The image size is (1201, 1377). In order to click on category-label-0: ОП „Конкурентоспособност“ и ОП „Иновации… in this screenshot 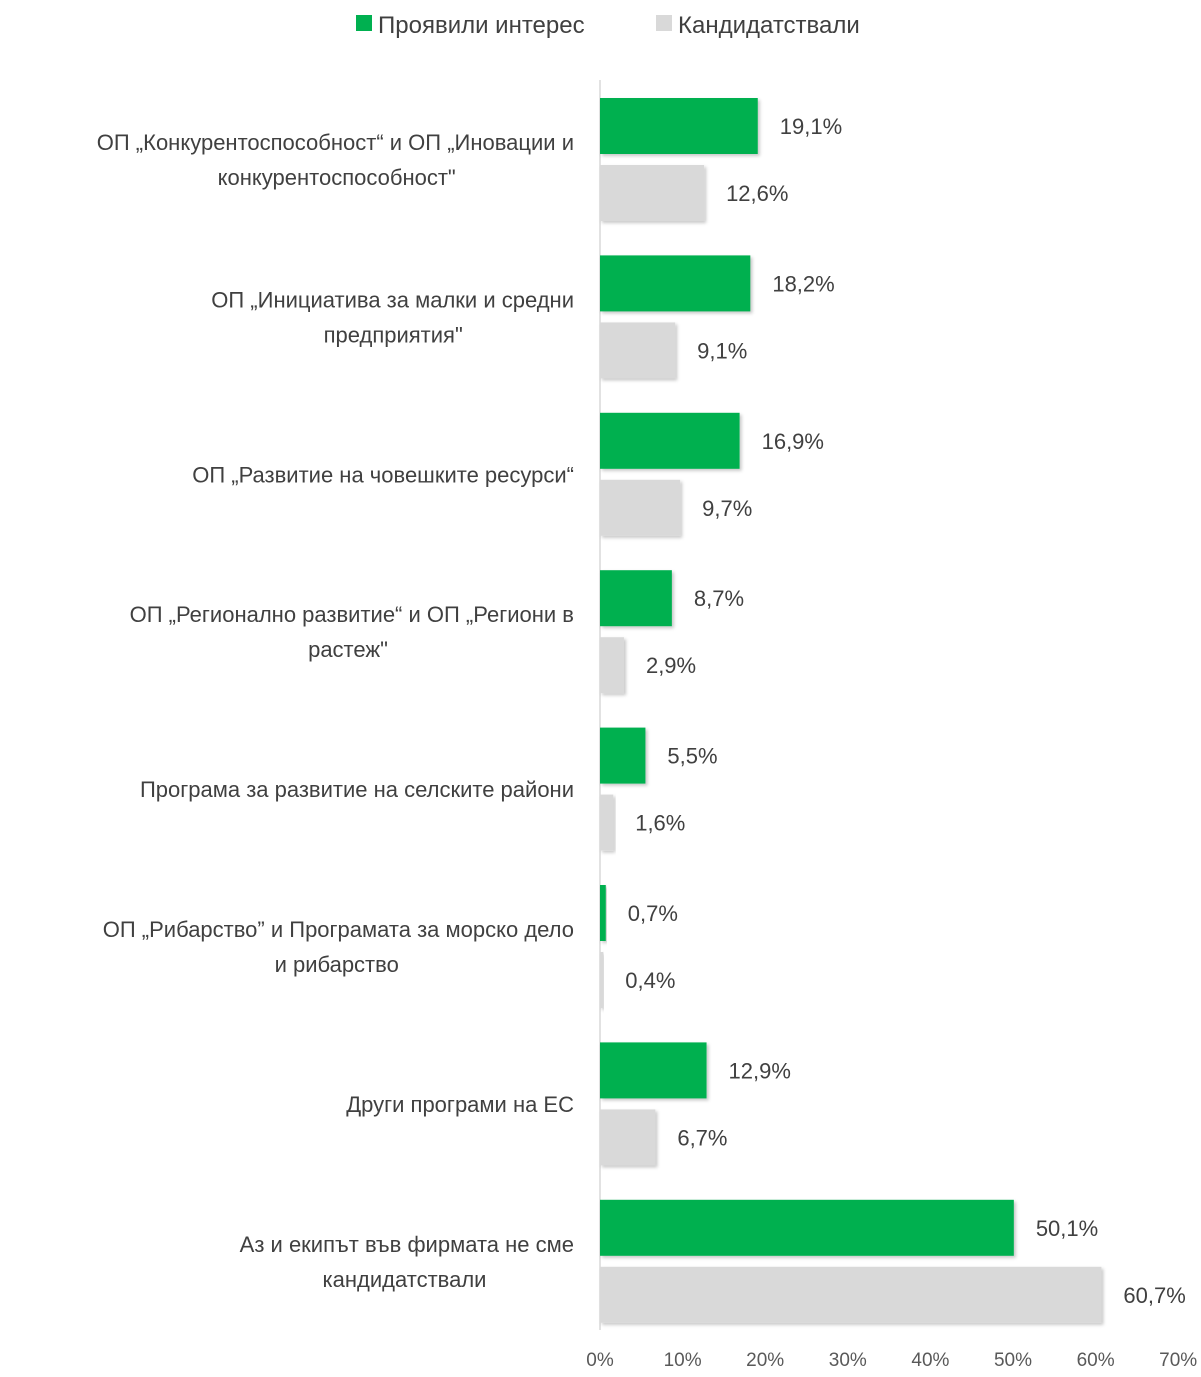, I will do `click(335, 160)`.